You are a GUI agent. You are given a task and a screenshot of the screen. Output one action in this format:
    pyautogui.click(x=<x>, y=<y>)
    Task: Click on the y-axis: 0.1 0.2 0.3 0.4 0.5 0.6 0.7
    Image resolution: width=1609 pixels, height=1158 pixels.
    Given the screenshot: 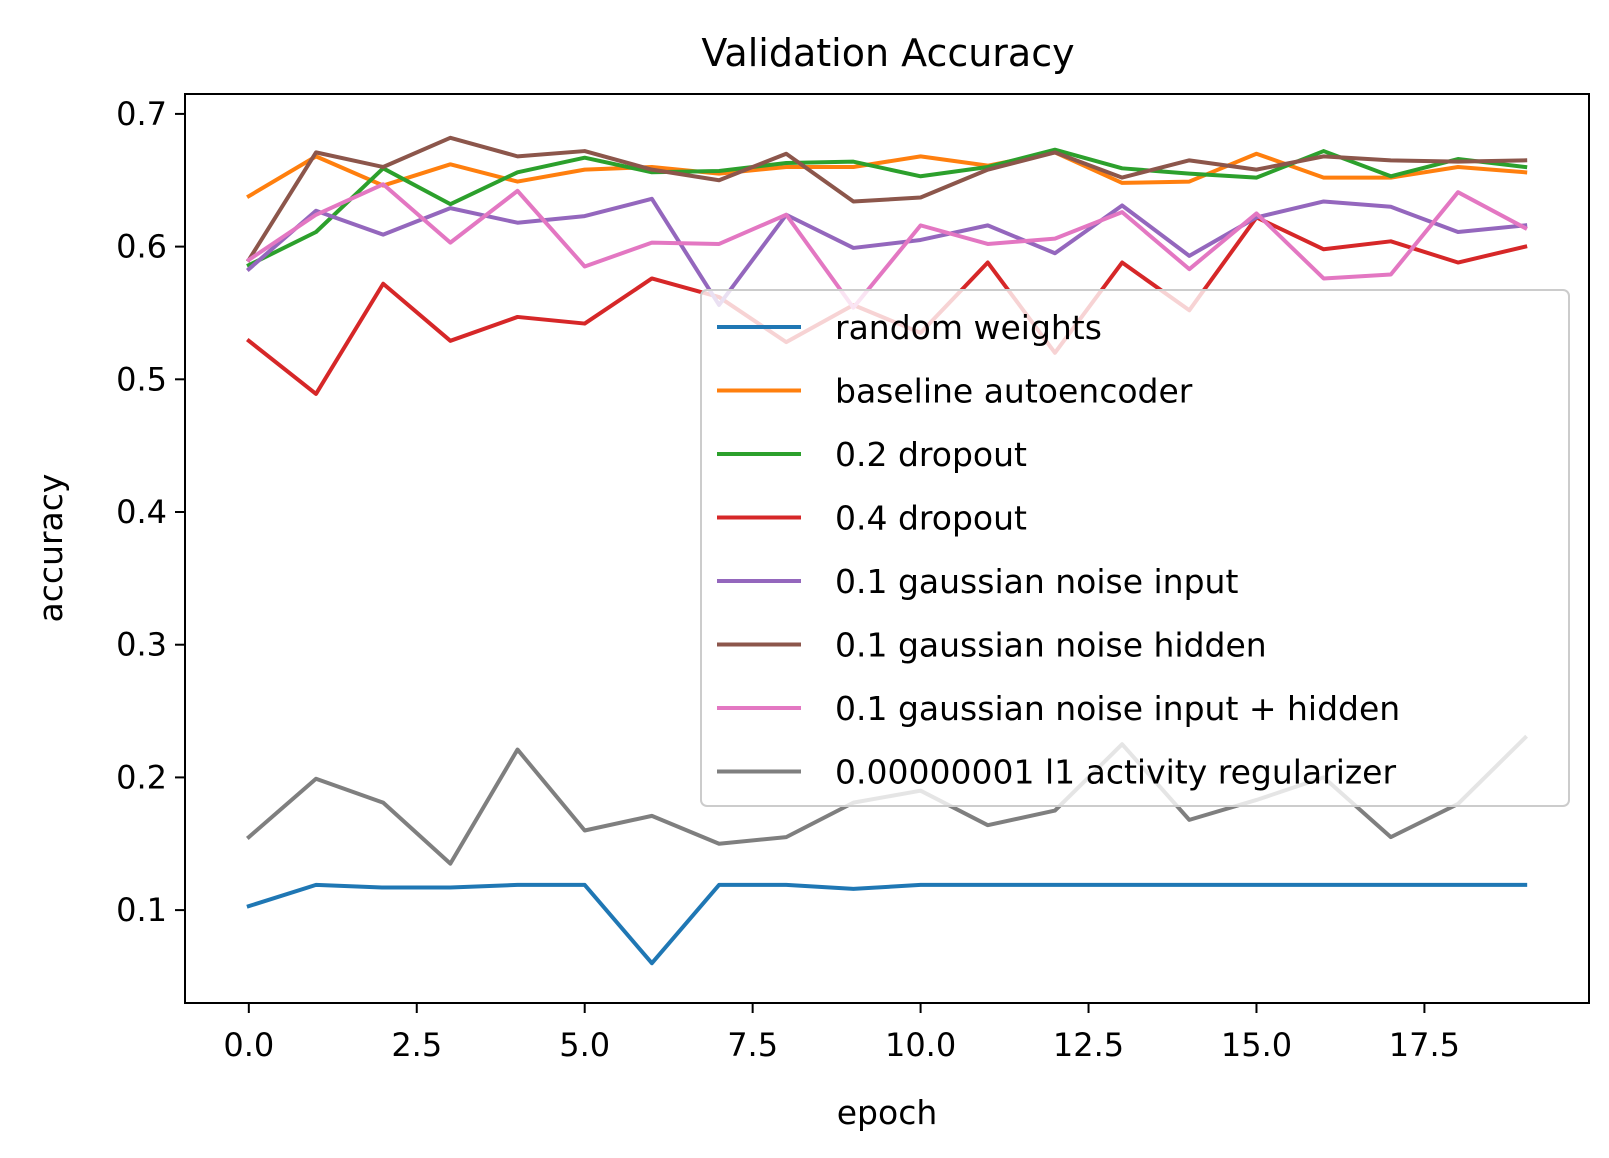 What is the action you would take?
    pyautogui.click(x=150, y=512)
    